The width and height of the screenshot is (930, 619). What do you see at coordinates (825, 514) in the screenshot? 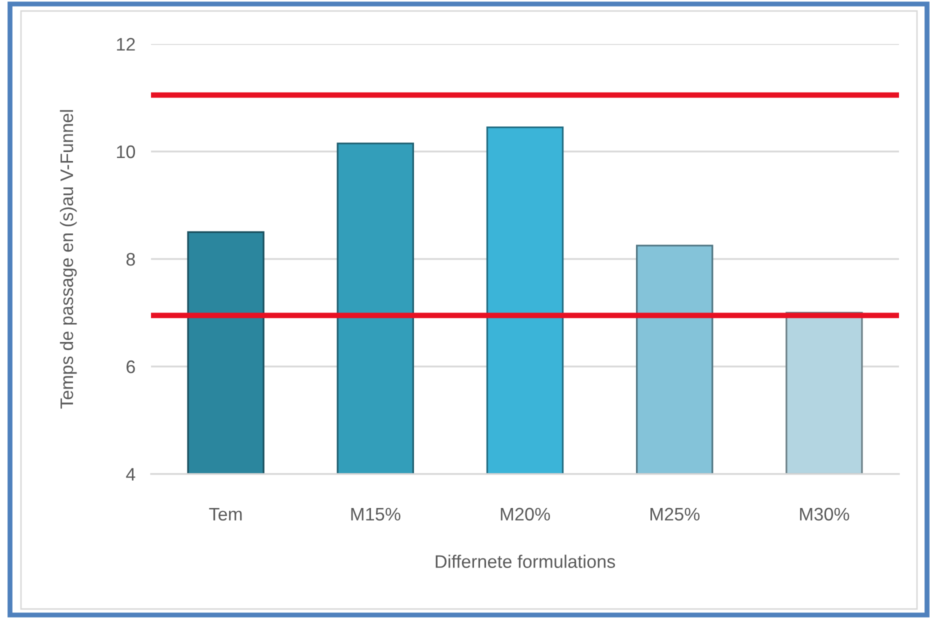
I see `x-tick-label: M30%` at bounding box center [825, 514].